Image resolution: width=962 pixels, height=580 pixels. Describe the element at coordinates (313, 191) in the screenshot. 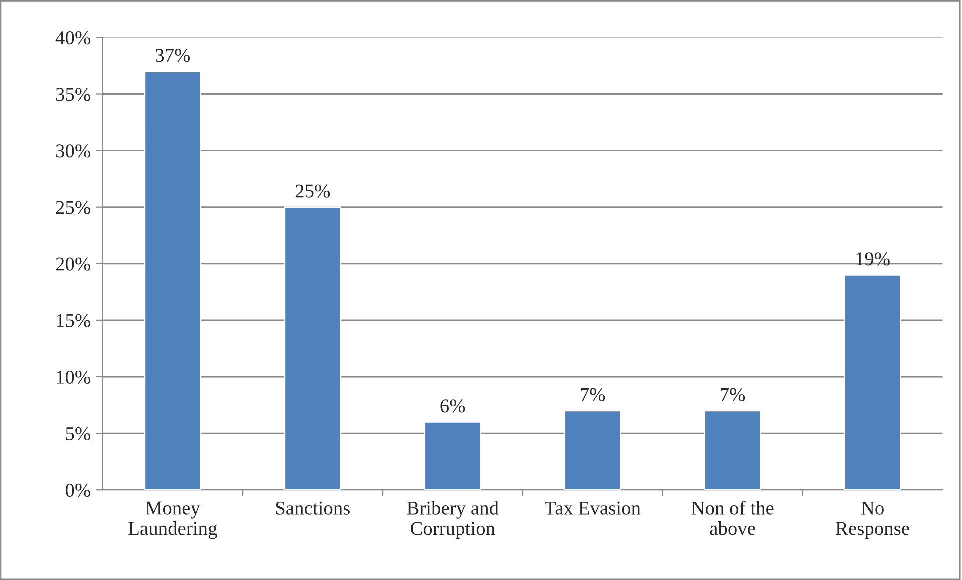

I see `data-label: 25%` at that location.